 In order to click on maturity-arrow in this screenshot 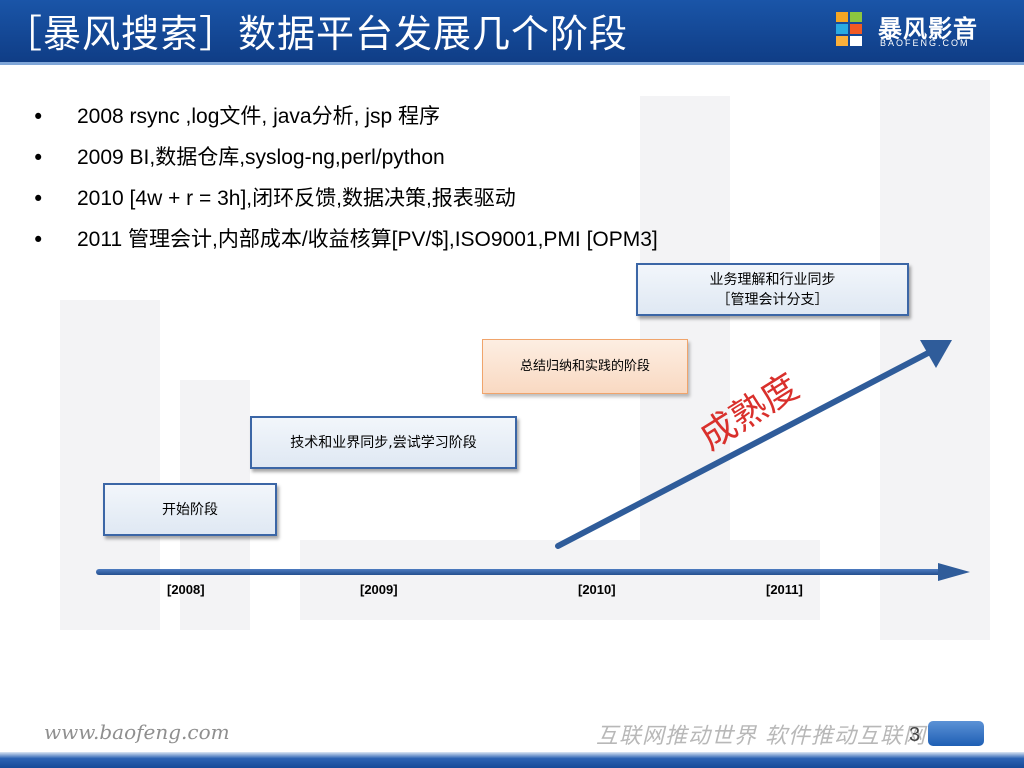, I will do `click(753, 444)`.